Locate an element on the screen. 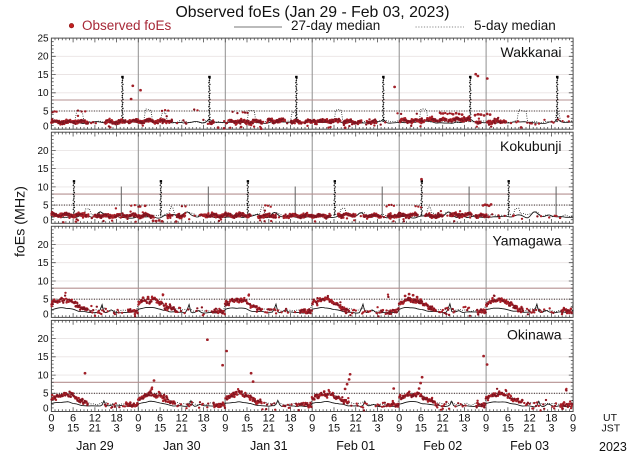 The image size is (640, 457). svg-text: Jan 30 is located at coordinates (182, 446).